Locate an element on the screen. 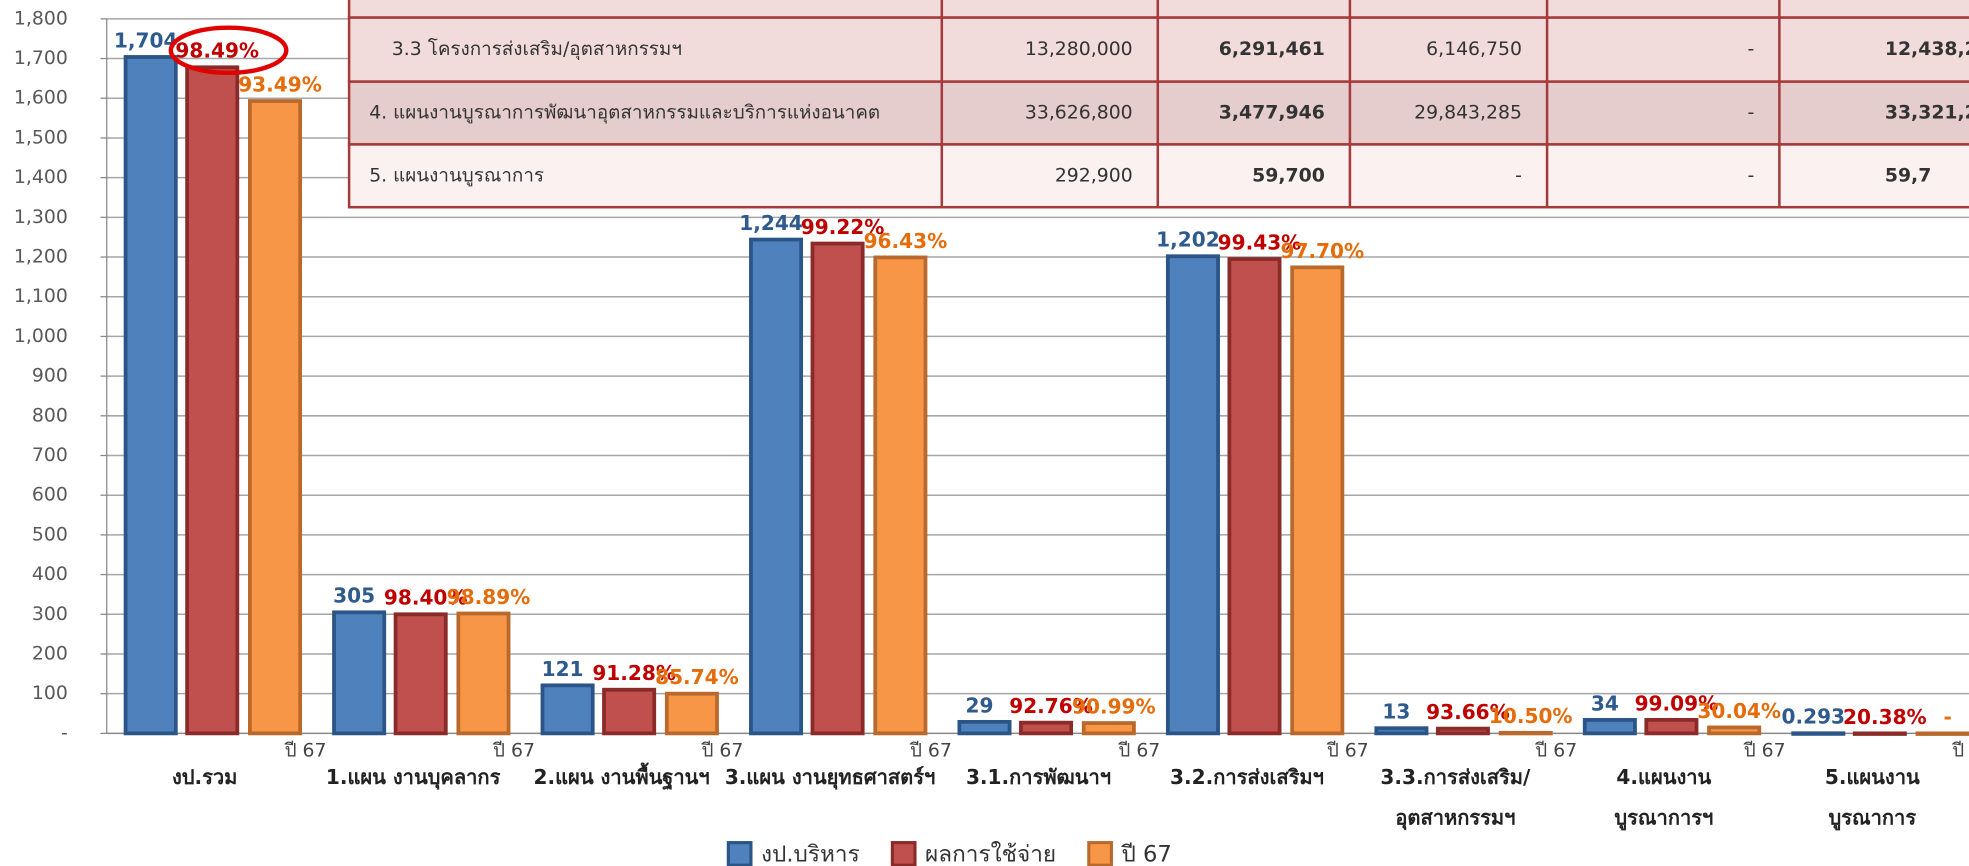 Image resolution: width=1969 pixels, height=866 pixels. data-label: 98.49% is located at coordinates (217, 51).